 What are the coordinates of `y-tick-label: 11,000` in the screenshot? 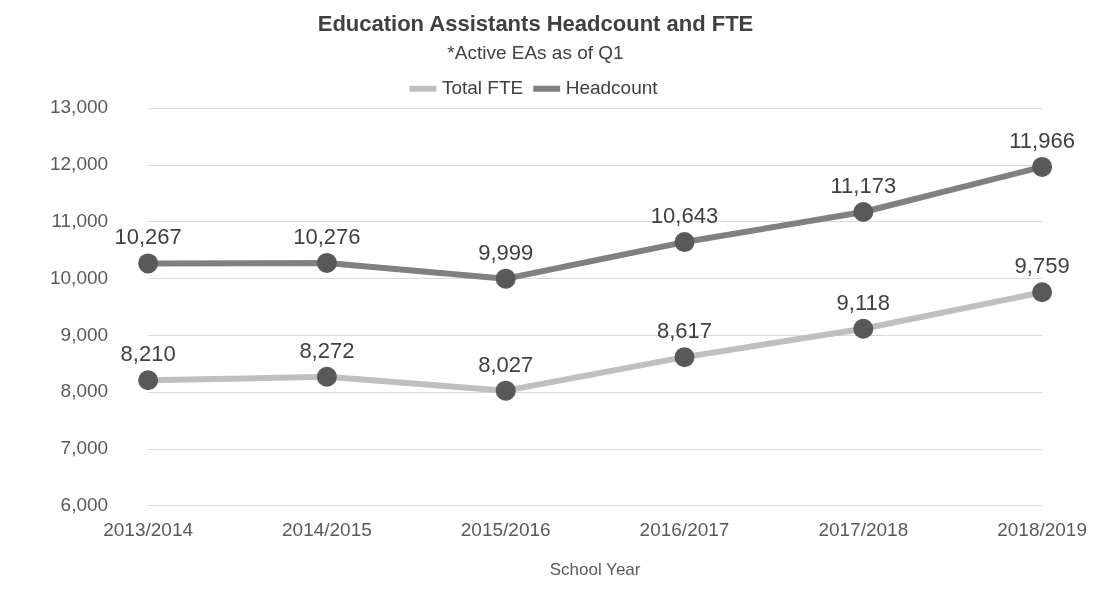 It's located at (80, 221).